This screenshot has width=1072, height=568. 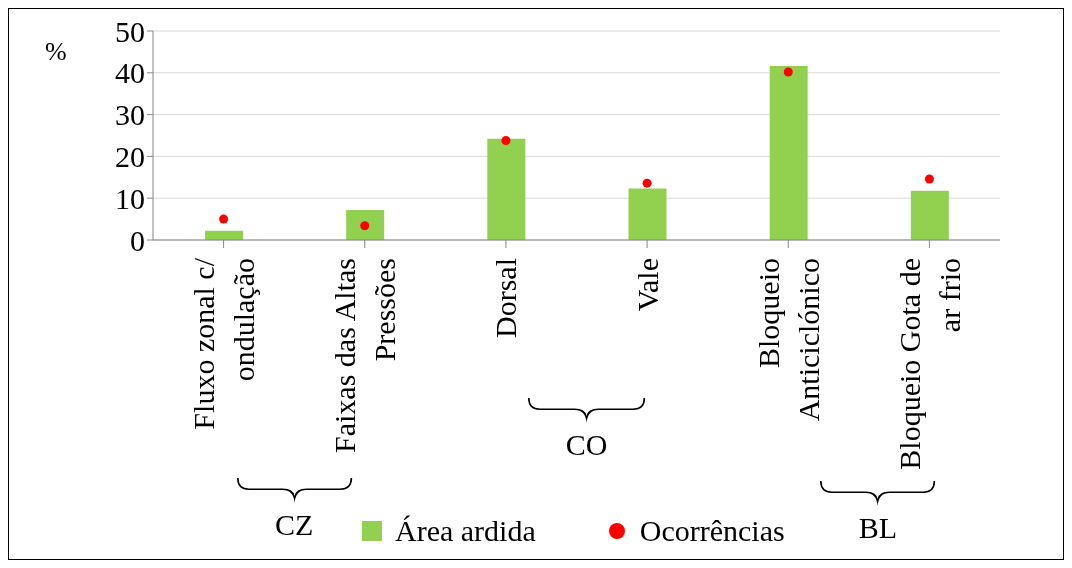 I want to click on text: CZ, so click(x=294, y=525).